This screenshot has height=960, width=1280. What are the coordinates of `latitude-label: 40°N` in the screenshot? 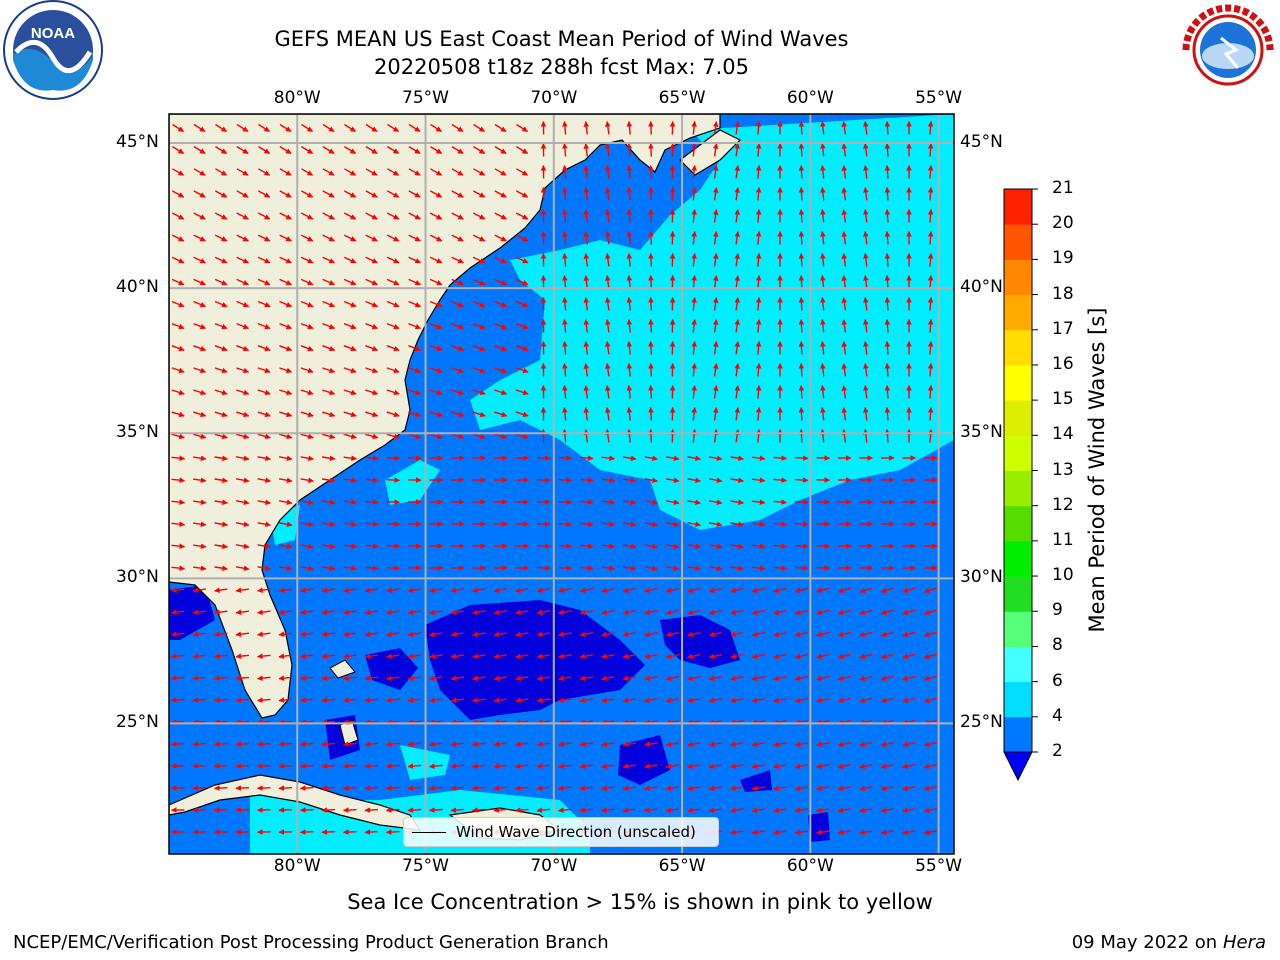 It's located at (981, 287).